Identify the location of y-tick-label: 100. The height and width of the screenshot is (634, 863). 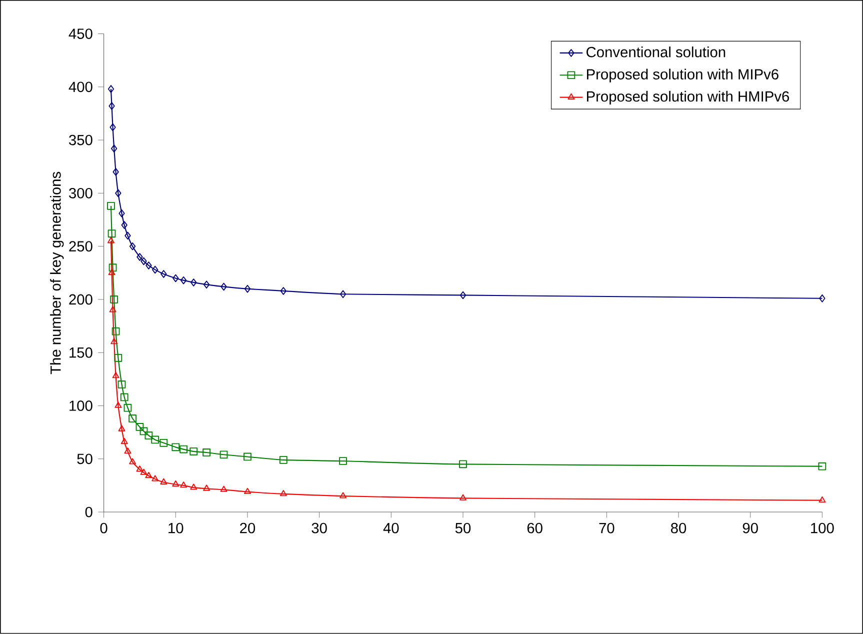
(81, 406).